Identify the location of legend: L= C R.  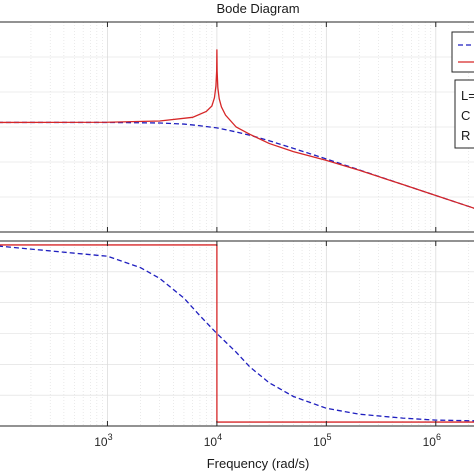
(462, 90).